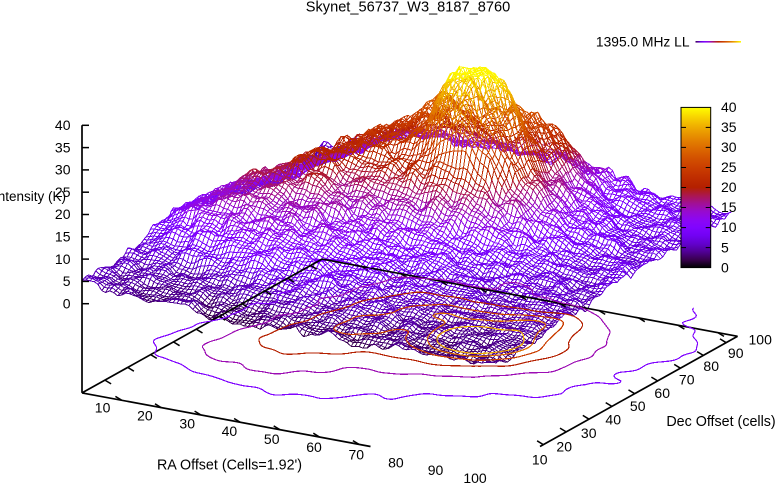 The width and height of the screenshot is (775, 483). What do you see at coordinates (643, 42) in the screenshot?
I see `svg-text: 1395.0 MHz LL` at bounding box center [643, 42].